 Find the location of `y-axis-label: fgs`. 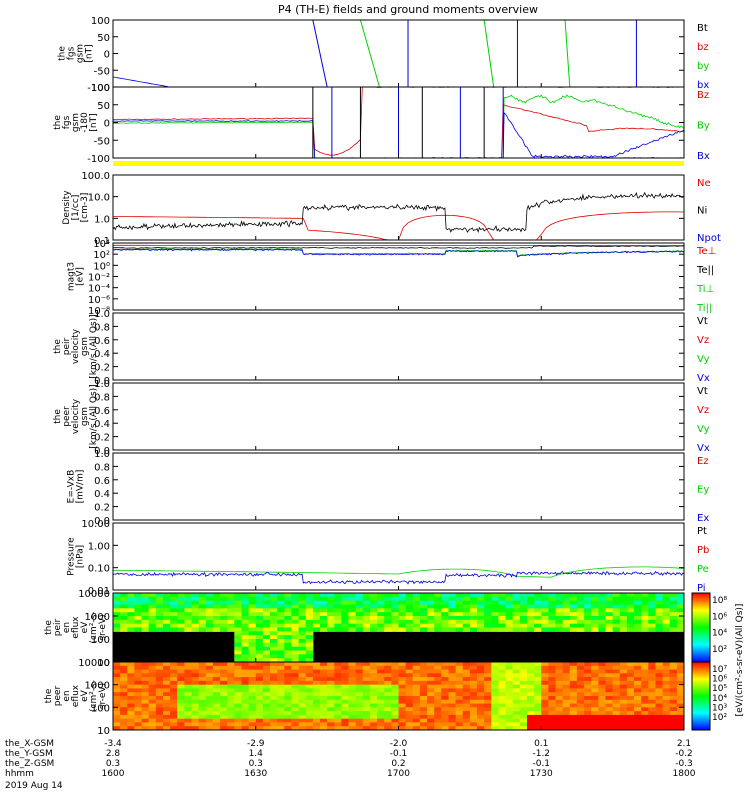

y-axis-label: fgs is located at coordinates (67, 122).